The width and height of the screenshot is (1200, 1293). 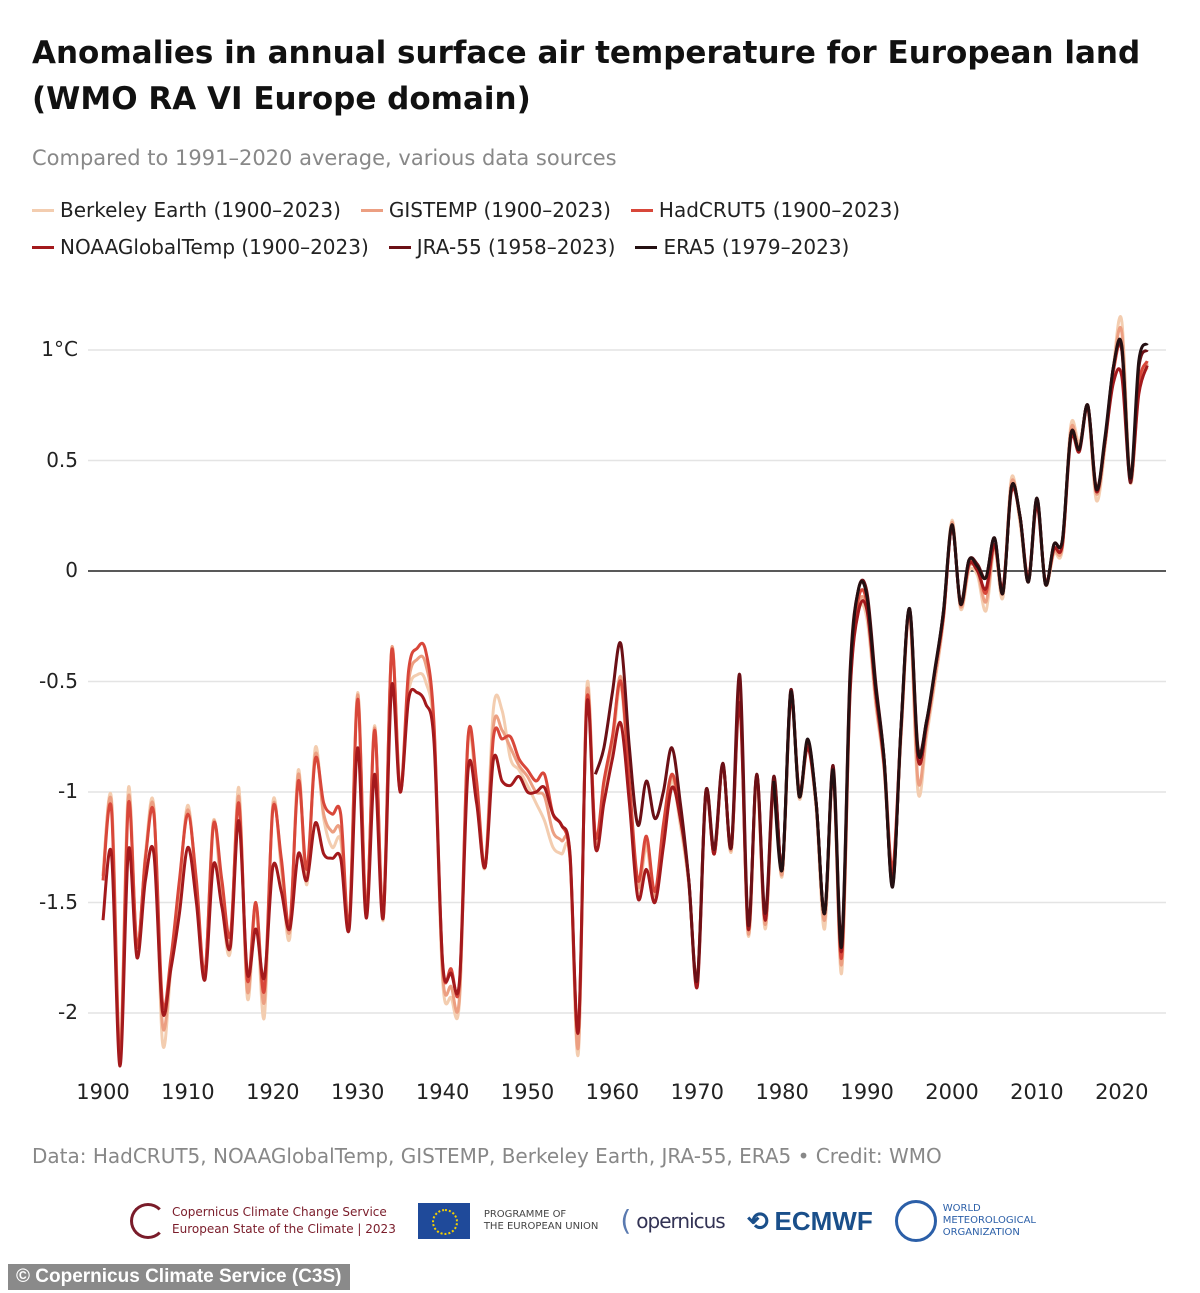 What do you see at coordinates (68, 1012) in the screenshot?
I see `y-tick-label: -2` at bounding box center [68, 1012].